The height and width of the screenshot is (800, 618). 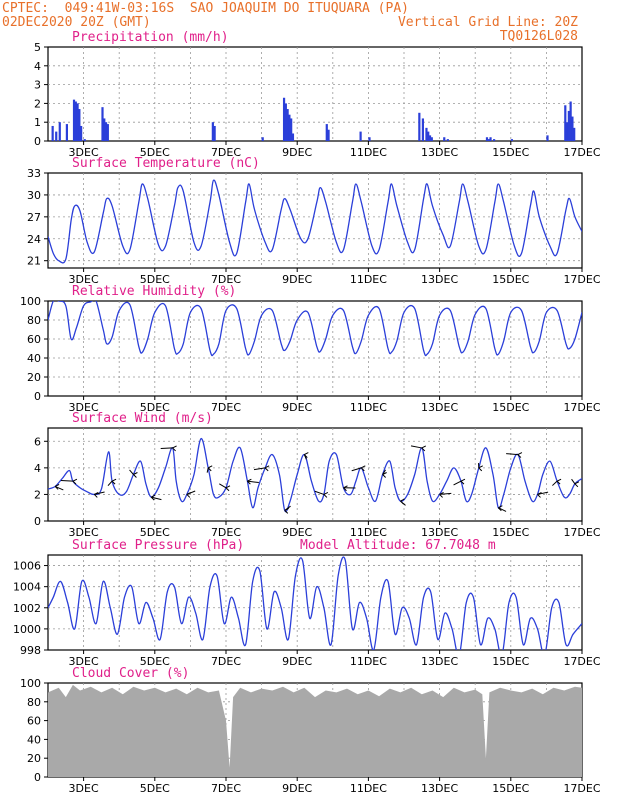 I want to click on cloud-ytick-label: 40, so click(x=34, y=739).